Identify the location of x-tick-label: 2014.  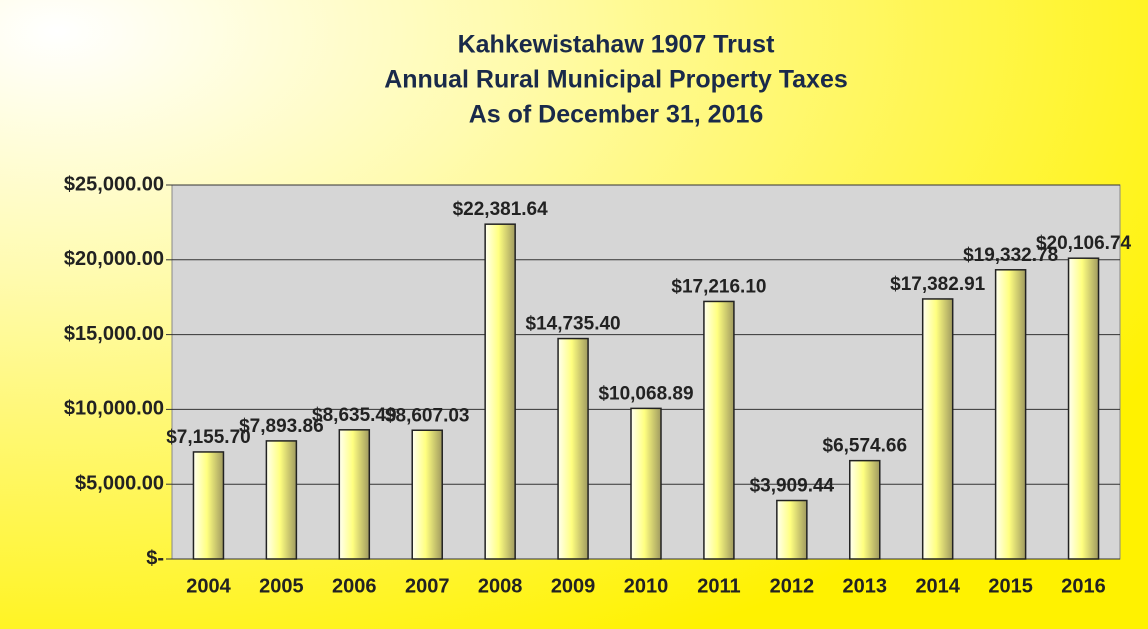
(937, 586).